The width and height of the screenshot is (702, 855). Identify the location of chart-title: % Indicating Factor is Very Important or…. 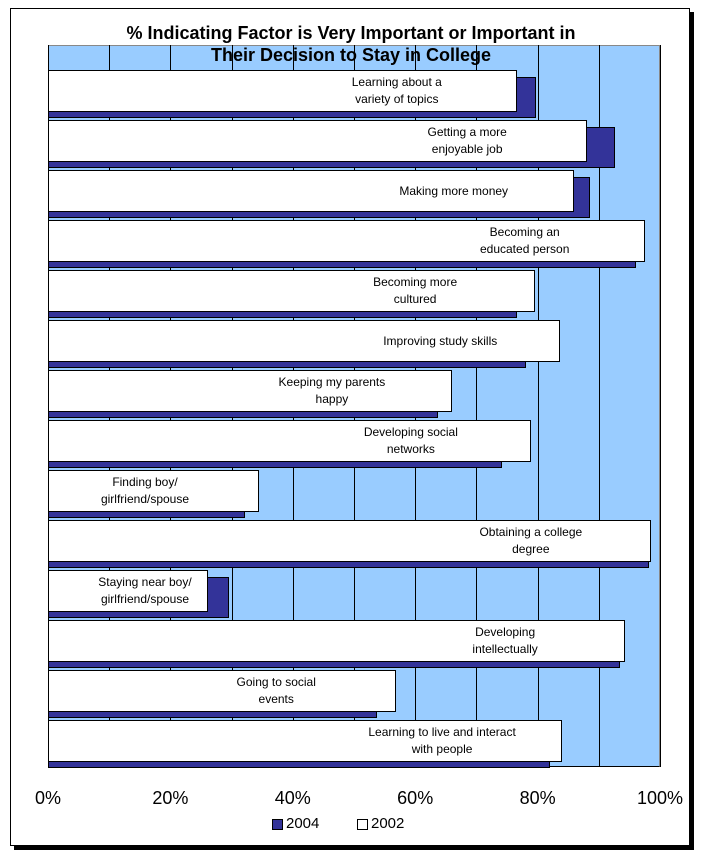
(351, 44).